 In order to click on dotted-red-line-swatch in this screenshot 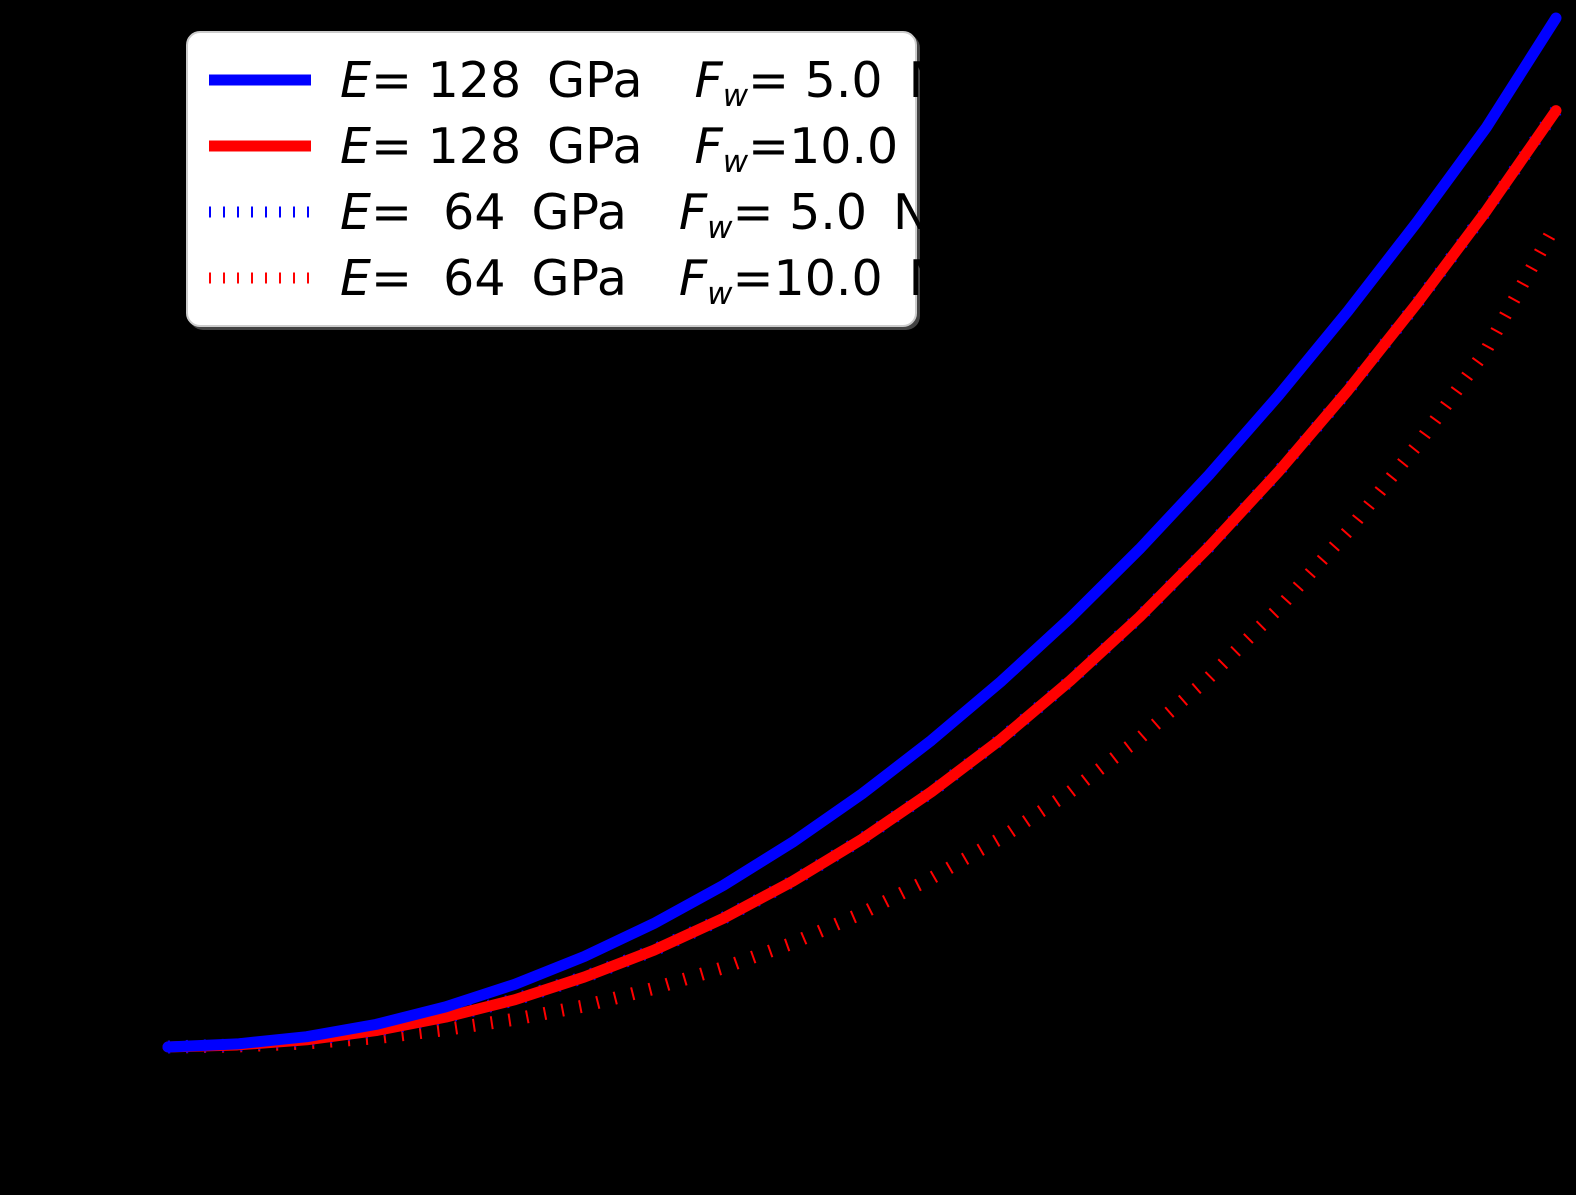, I will do `click(260, 278)`.